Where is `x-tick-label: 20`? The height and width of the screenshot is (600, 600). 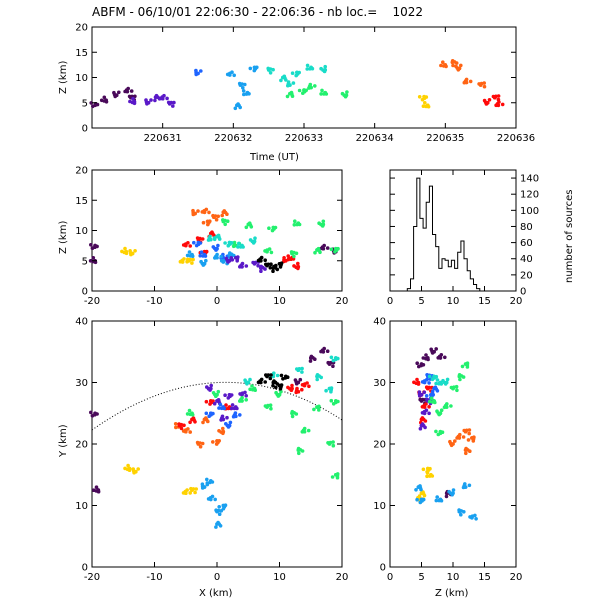 x-tick-label: 20 is located at coordinates (516, 301).